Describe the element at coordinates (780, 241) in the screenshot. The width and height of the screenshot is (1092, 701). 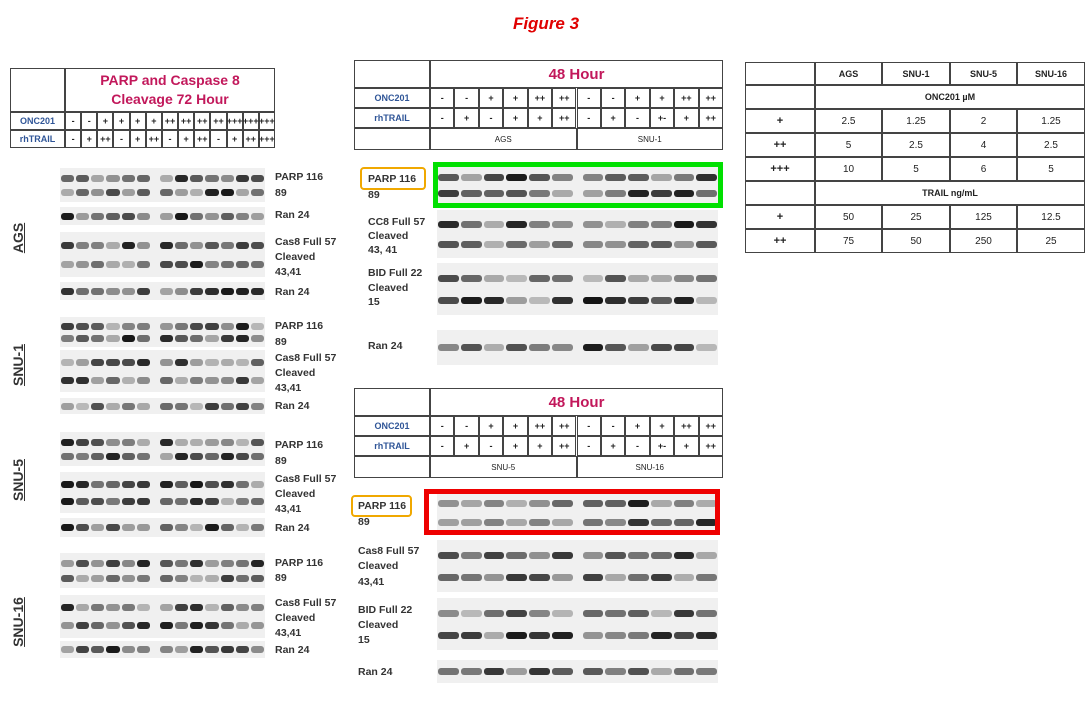
I see `dose-label: ++` at that location.